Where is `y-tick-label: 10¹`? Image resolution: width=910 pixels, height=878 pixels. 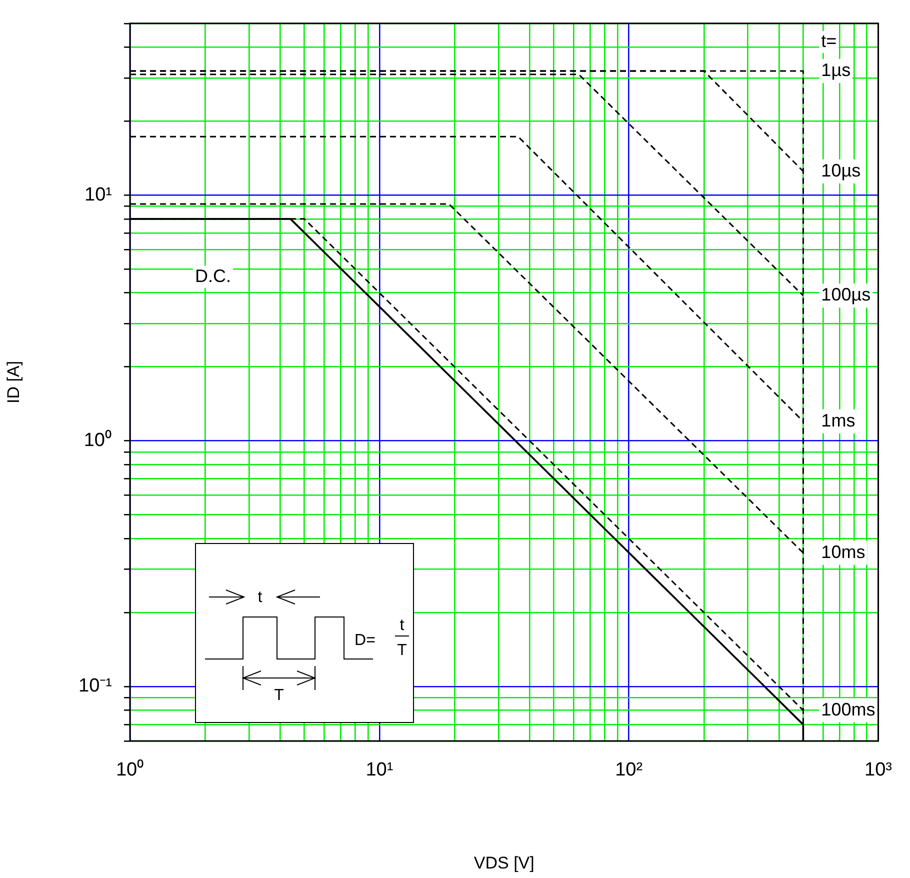 y-tick-label: 10¹ is located at coordinates (98, 195).